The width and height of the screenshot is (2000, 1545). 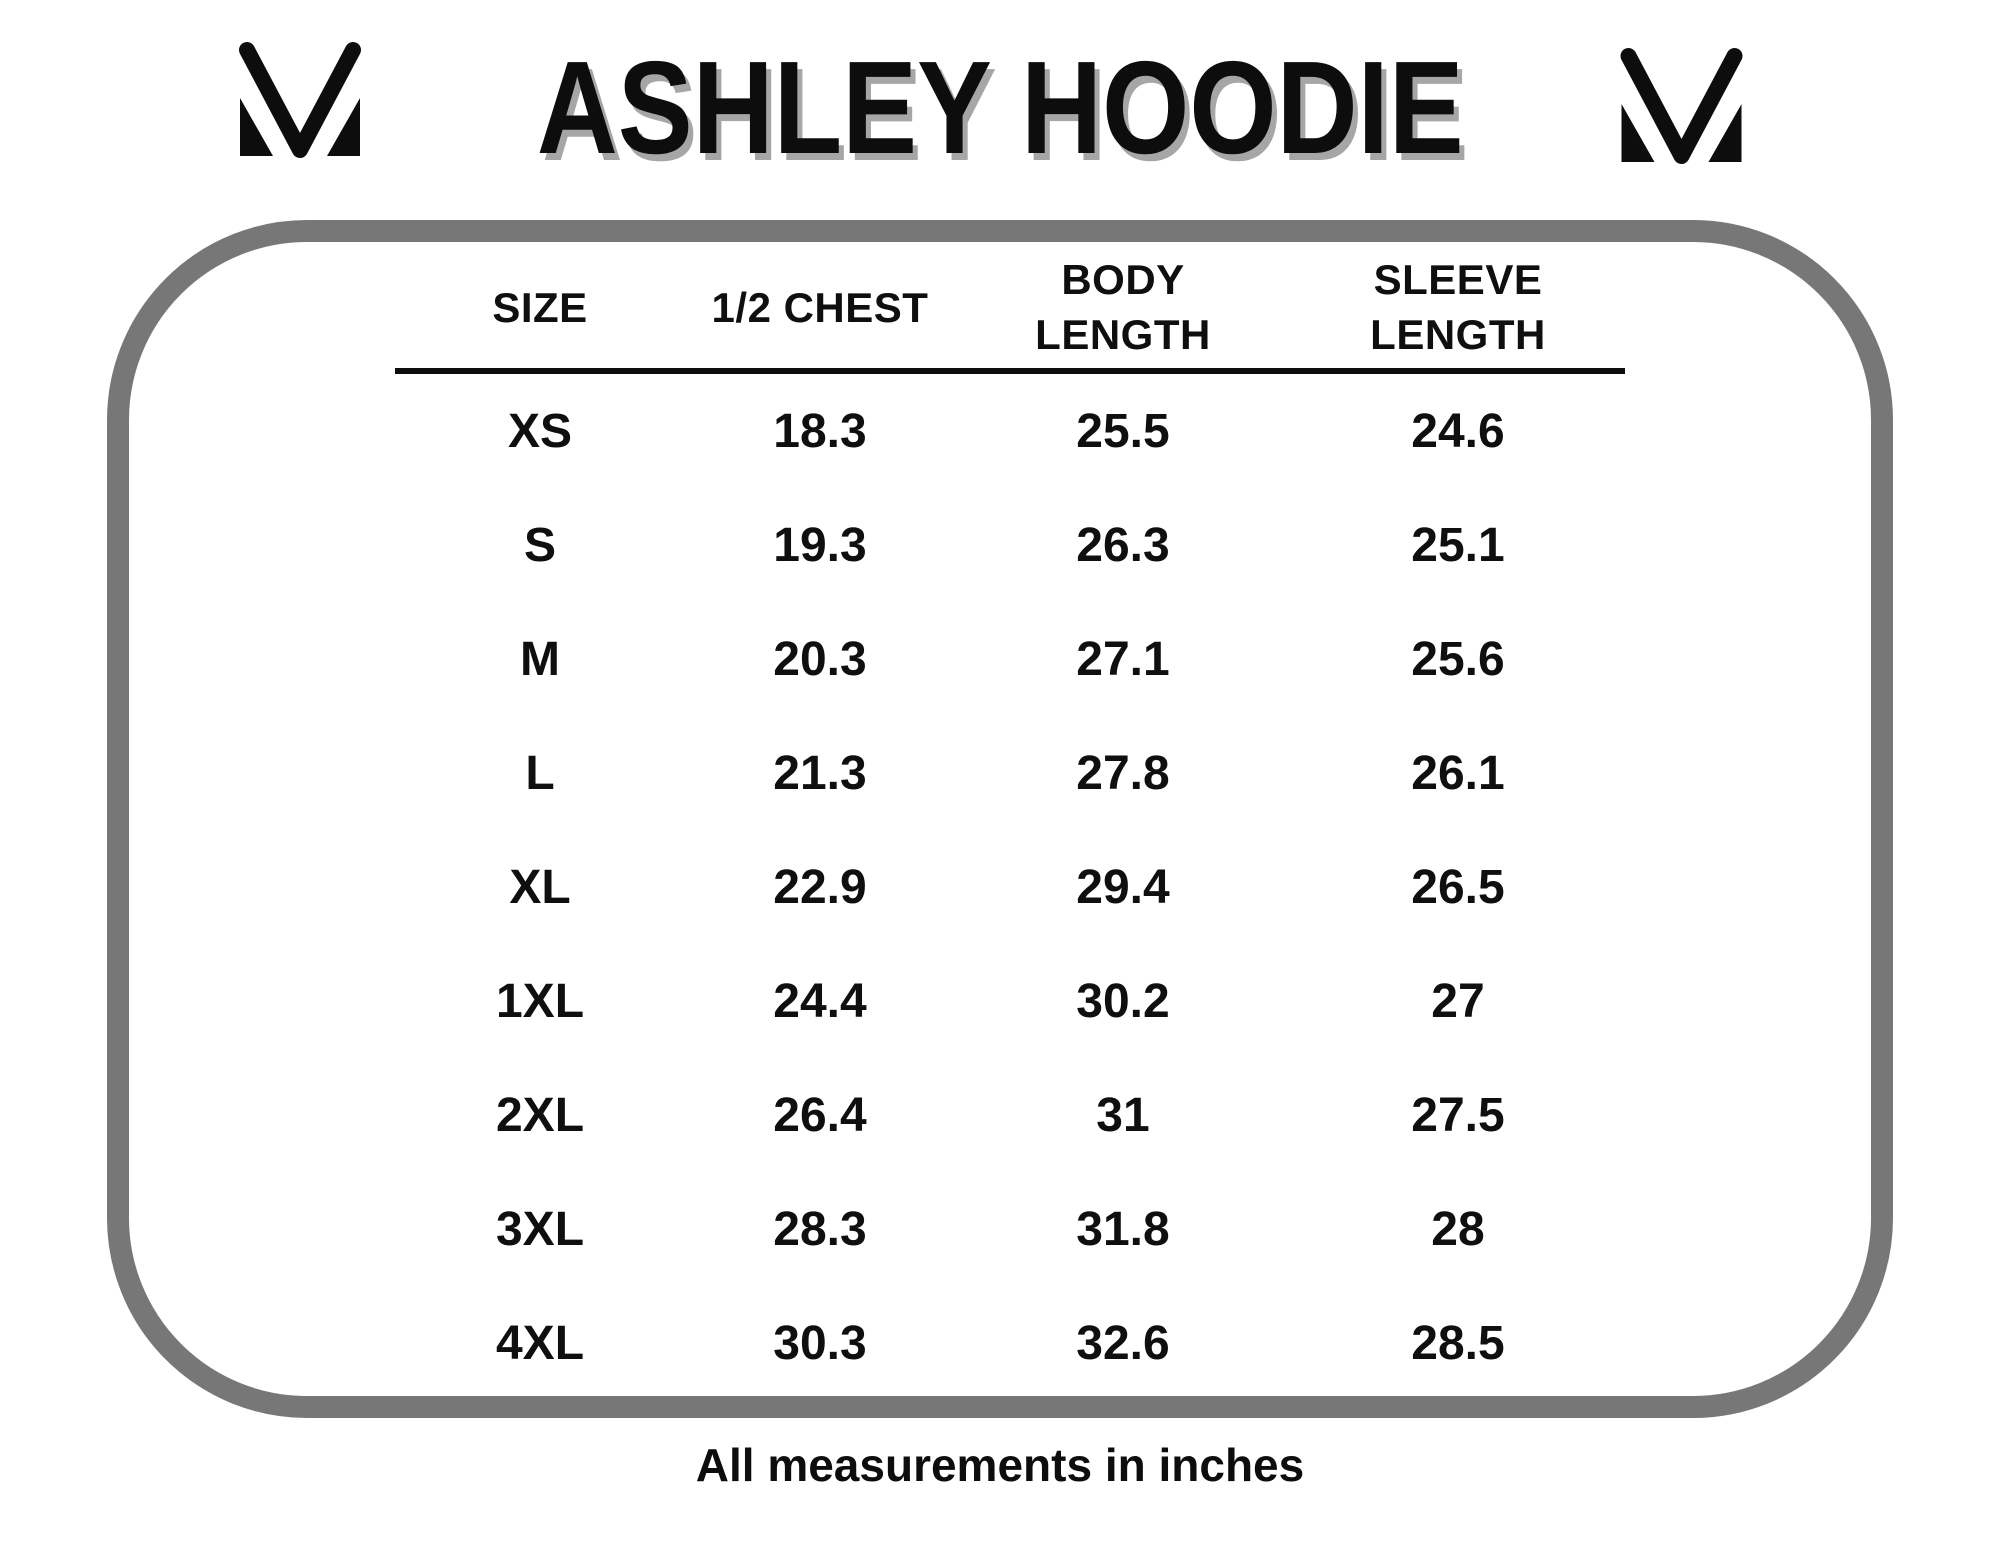 I want to click on table-header-row: SIZE 1/2 CHEST BODY LENGTH SLEEVE LENGTH, so click(x=1010, y=311).